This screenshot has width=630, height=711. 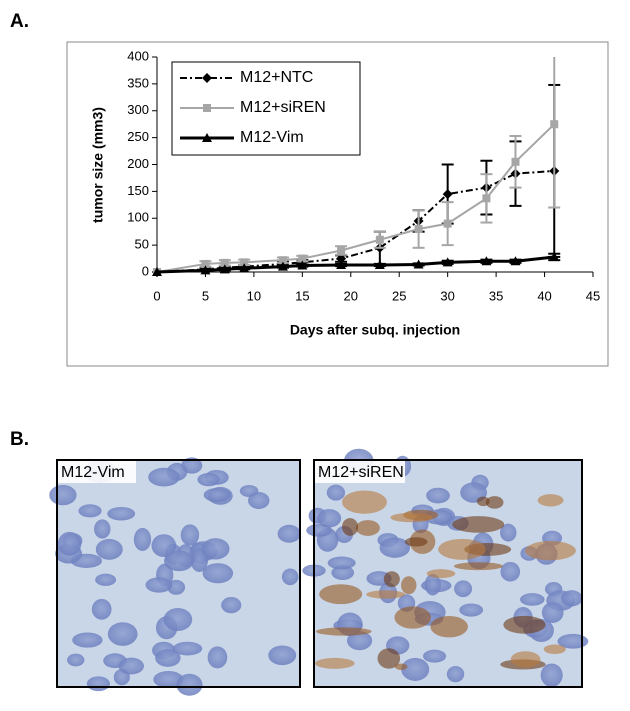 I want to click on y-axis-label: tumor size (mm3), so click(x=98, y=165).